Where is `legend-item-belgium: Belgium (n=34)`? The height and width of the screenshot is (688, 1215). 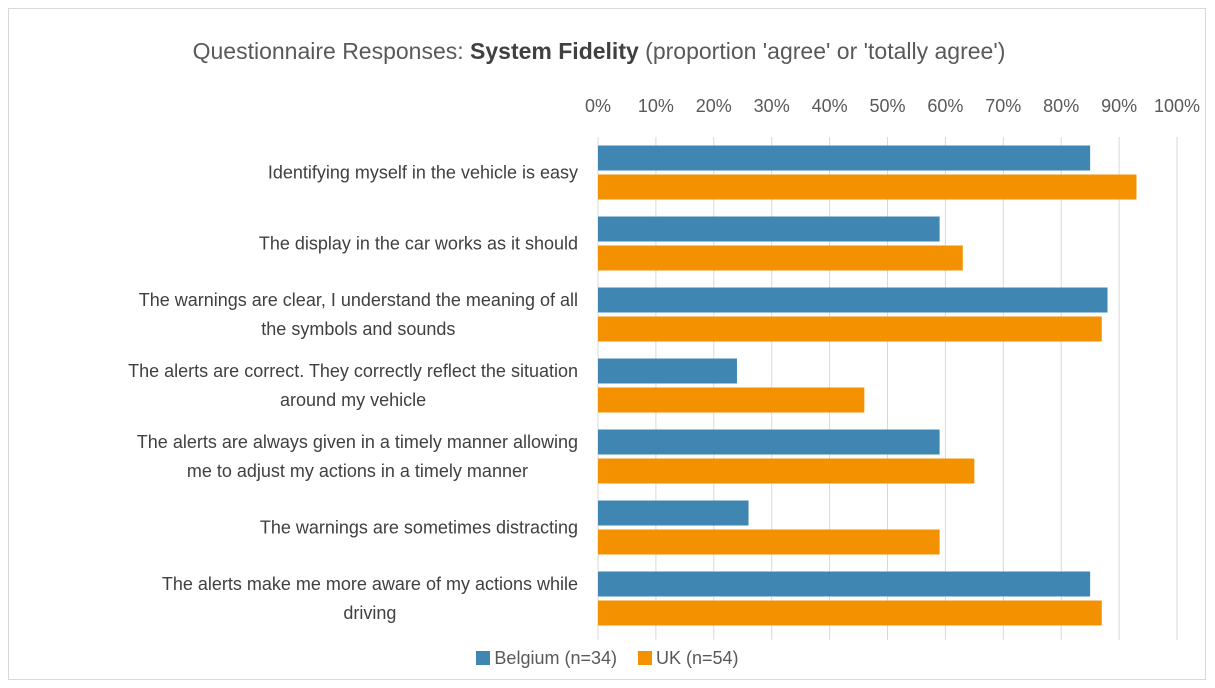 legend-item-belgium: Belgium (n=34) is located at coordinates (546, 658).